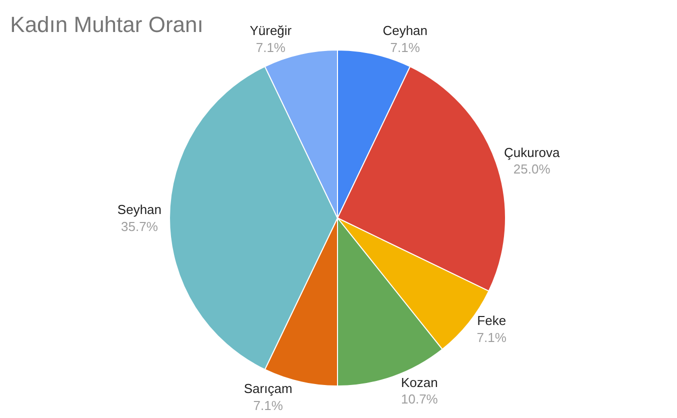 The width and height of the screenshot is (677, 418). What do you see at coordinates (405, 30) in the screenshot?
I see `slice-label: Ceyhan` at bounding box center [405, 30].